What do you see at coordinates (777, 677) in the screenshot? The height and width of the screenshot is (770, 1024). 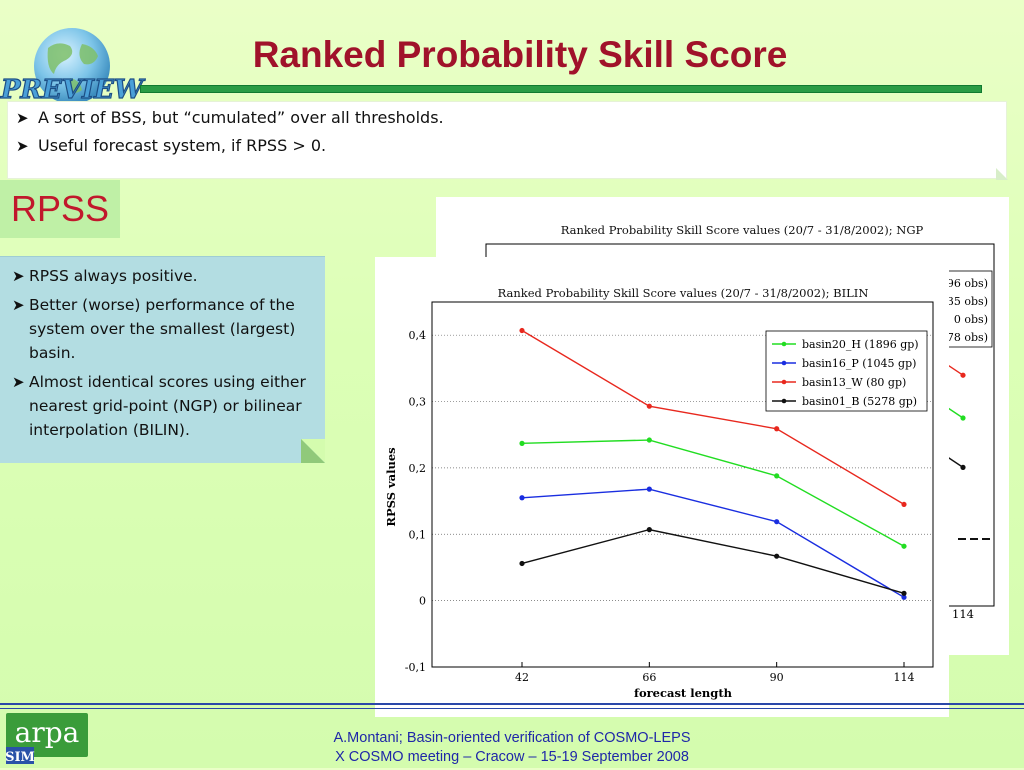 I see `x-tick-label: 90` at bounding box center [777, 677].